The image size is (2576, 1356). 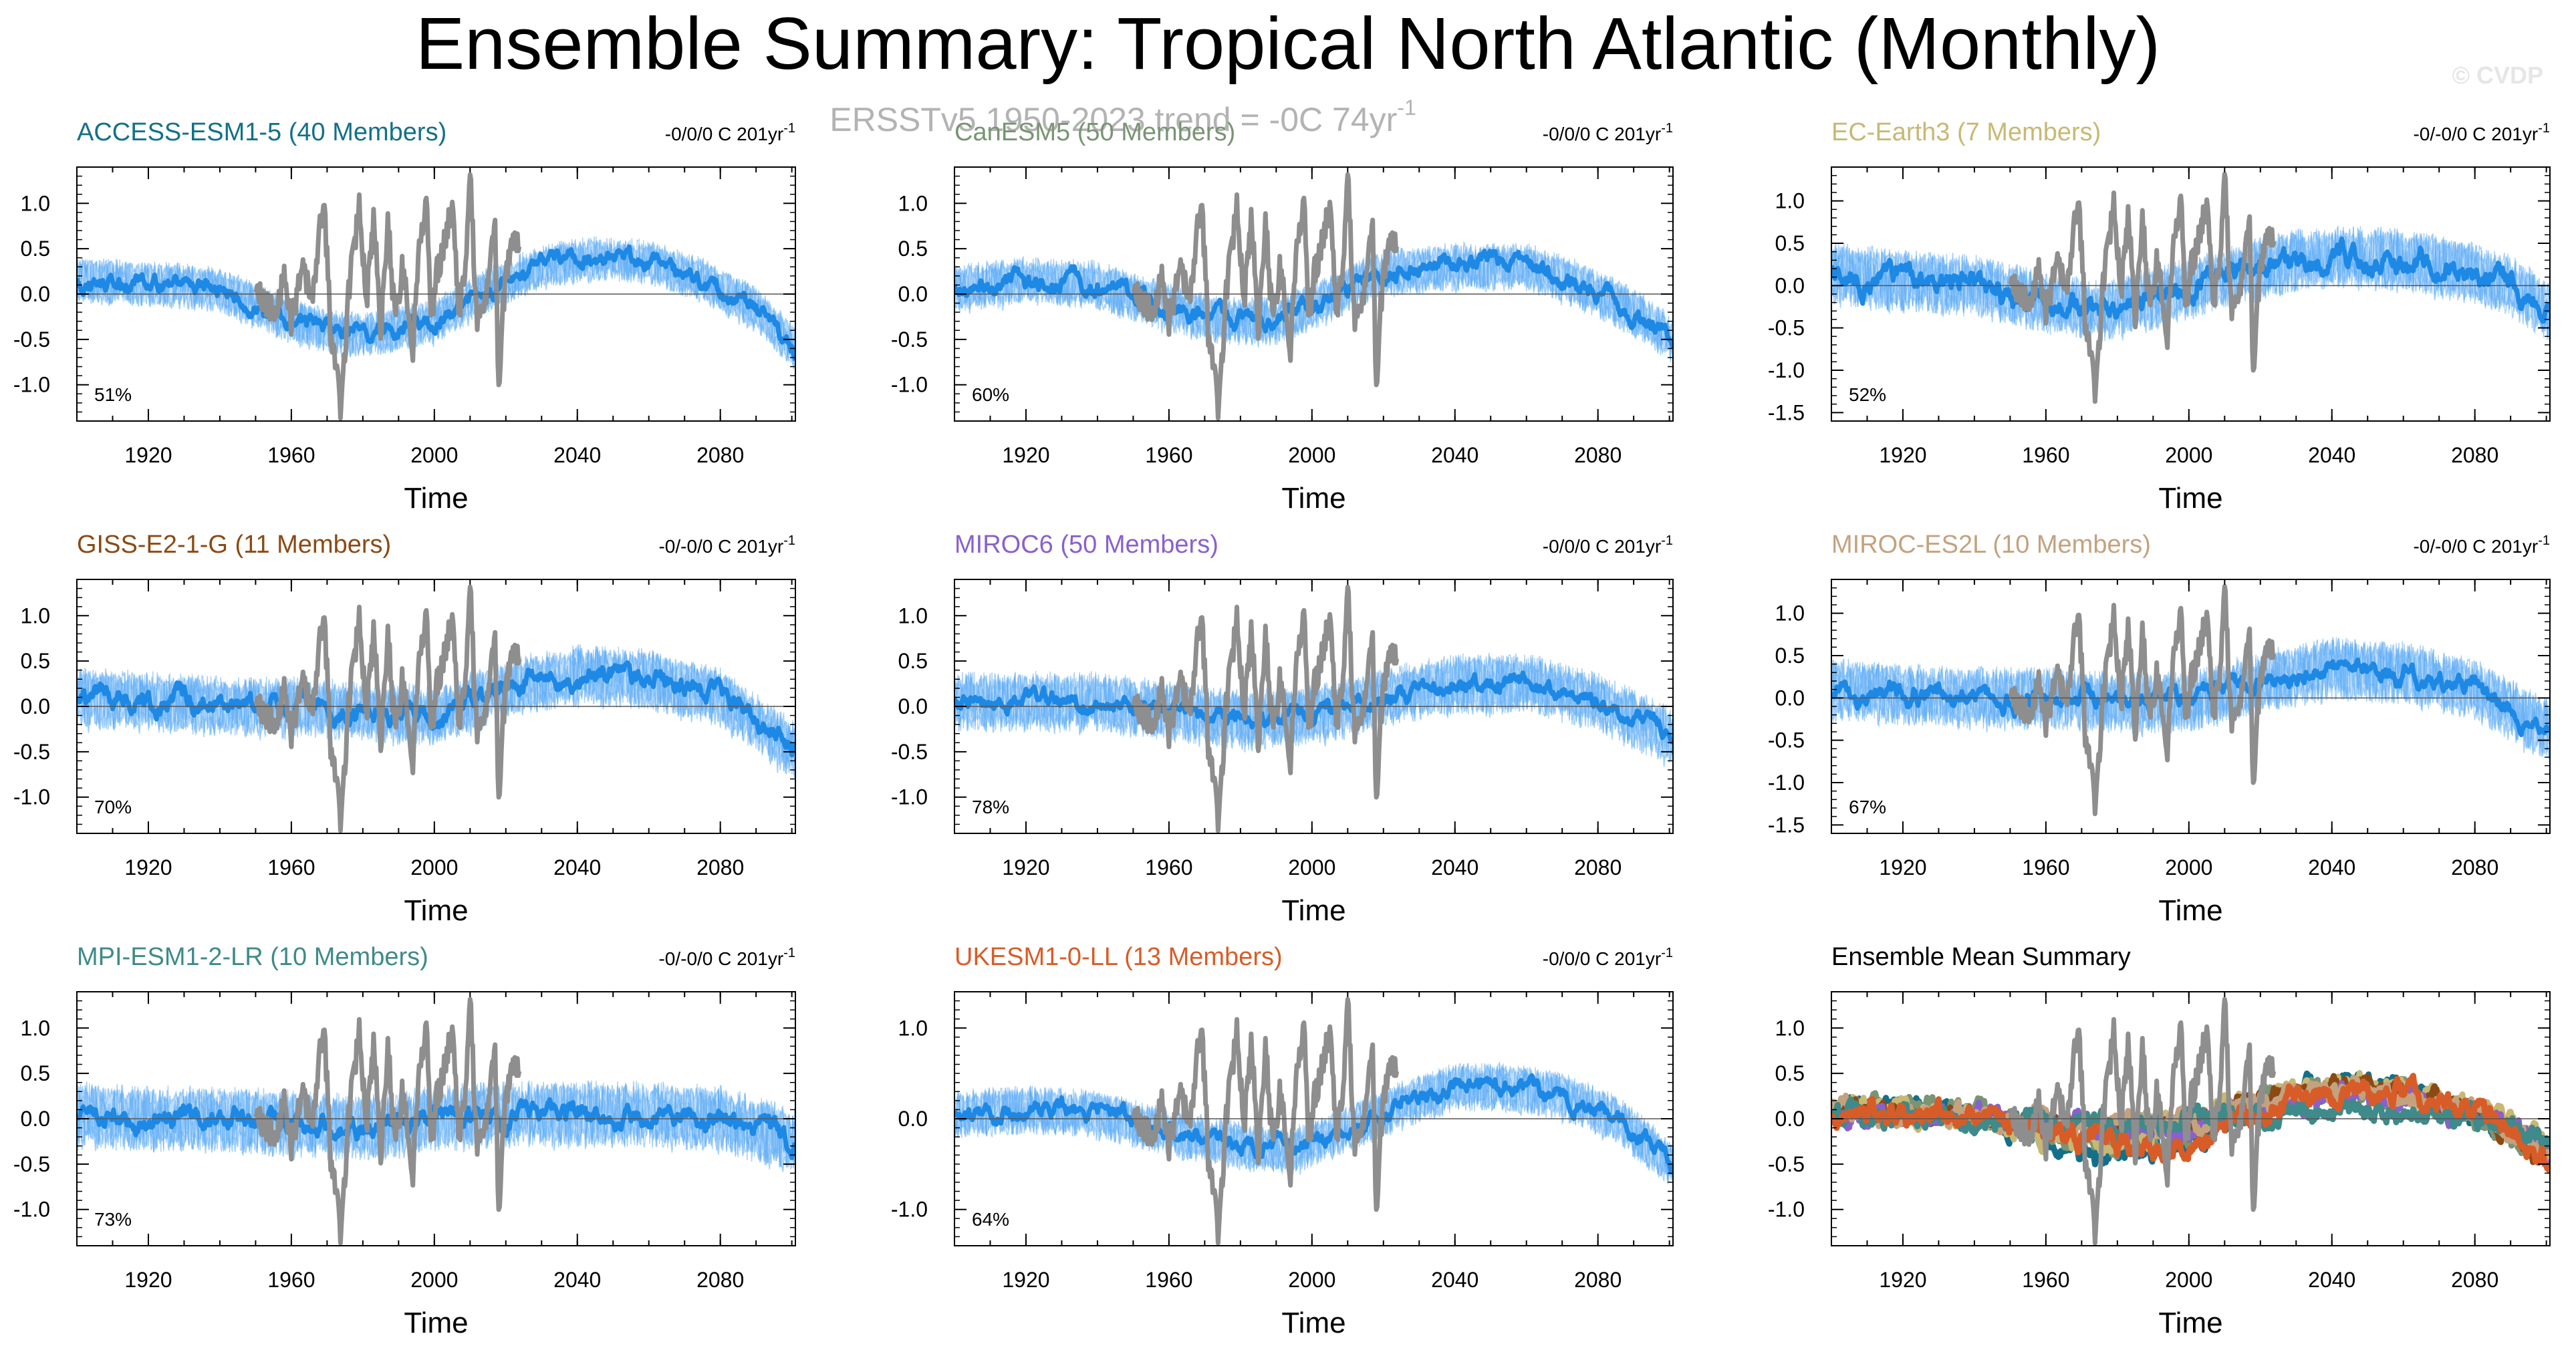 What do you see at coordinates (113, 394) in the screenshot?
I see `percent-label: 51%` at bounding box center [113, 394].